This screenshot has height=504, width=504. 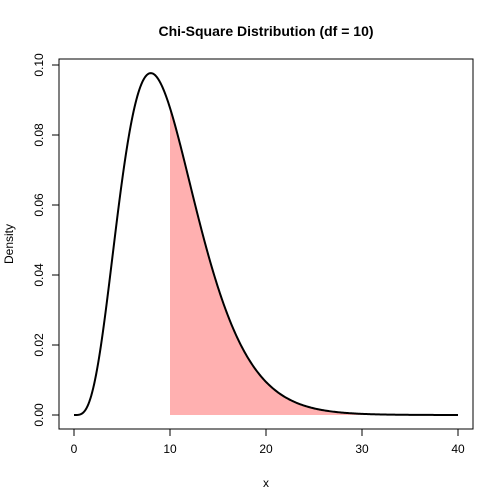 I want to click on y-axis: 0.00 0.02 0.04 0.06 0.08 0.10, so click(x=46, y=240).